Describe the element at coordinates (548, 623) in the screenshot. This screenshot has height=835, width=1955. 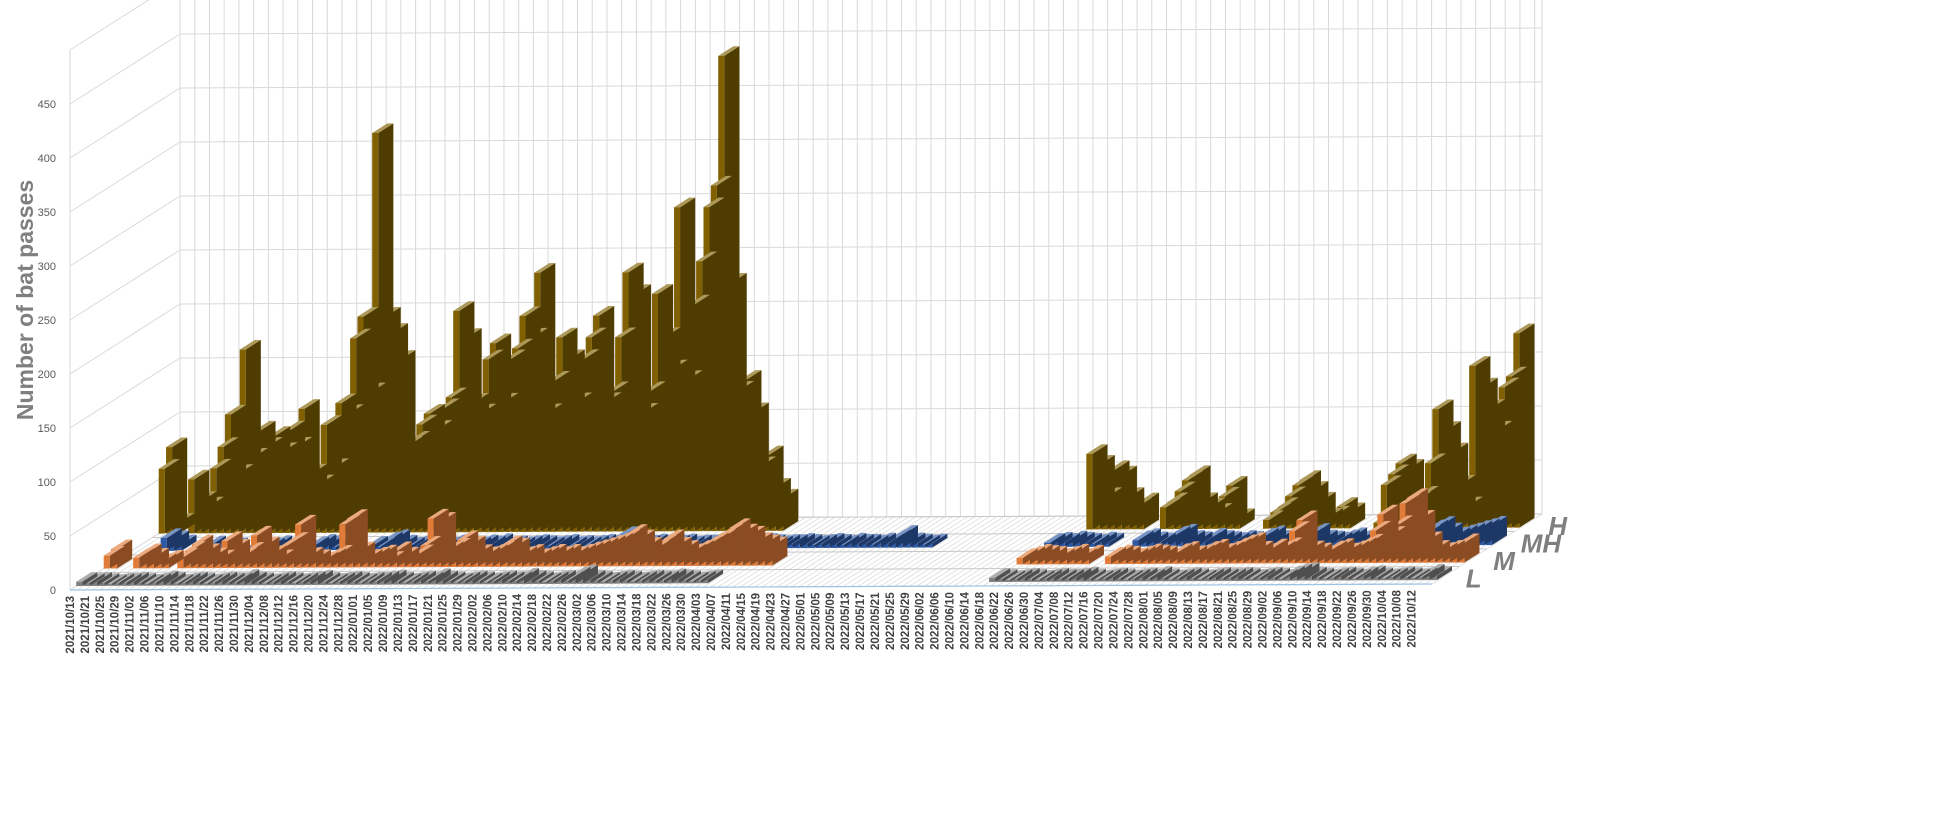
I see `x-tick-label: 2022/02/22` at that location.